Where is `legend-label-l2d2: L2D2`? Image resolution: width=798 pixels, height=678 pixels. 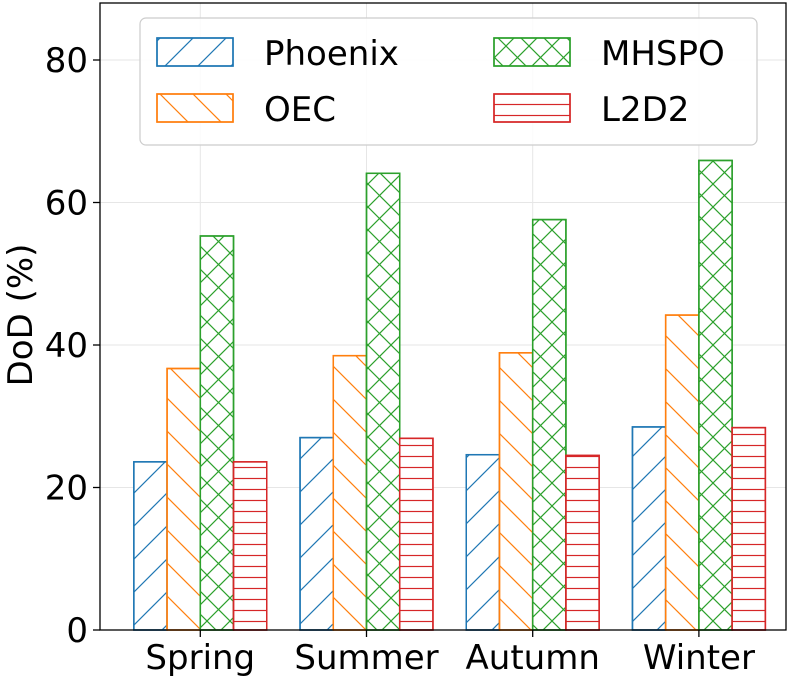 legend-label-l2d2: L2D2 is located at coordinates (645, 110).